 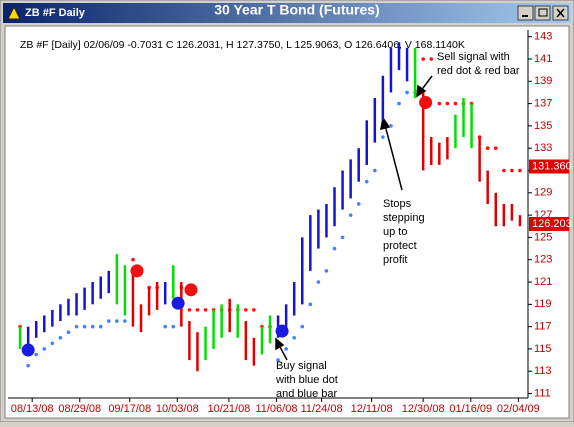 I want to click on x-tick-label: 10/21/08, so click(x=228, y=409).